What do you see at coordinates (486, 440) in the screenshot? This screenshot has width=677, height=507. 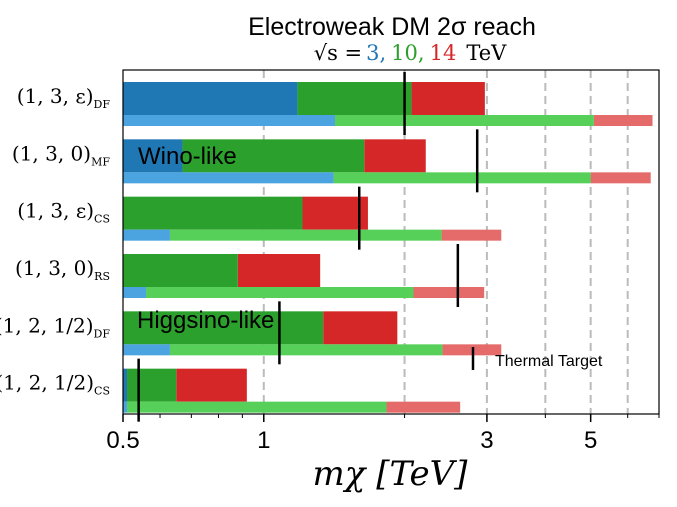 I see `x-tick-label-2: 3` at bounding box center [486, 440].